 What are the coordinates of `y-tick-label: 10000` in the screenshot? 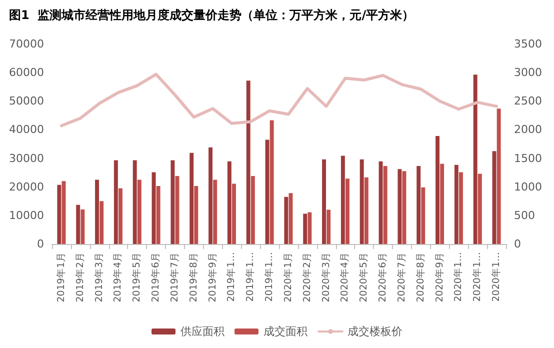 It's located at (26, 215).